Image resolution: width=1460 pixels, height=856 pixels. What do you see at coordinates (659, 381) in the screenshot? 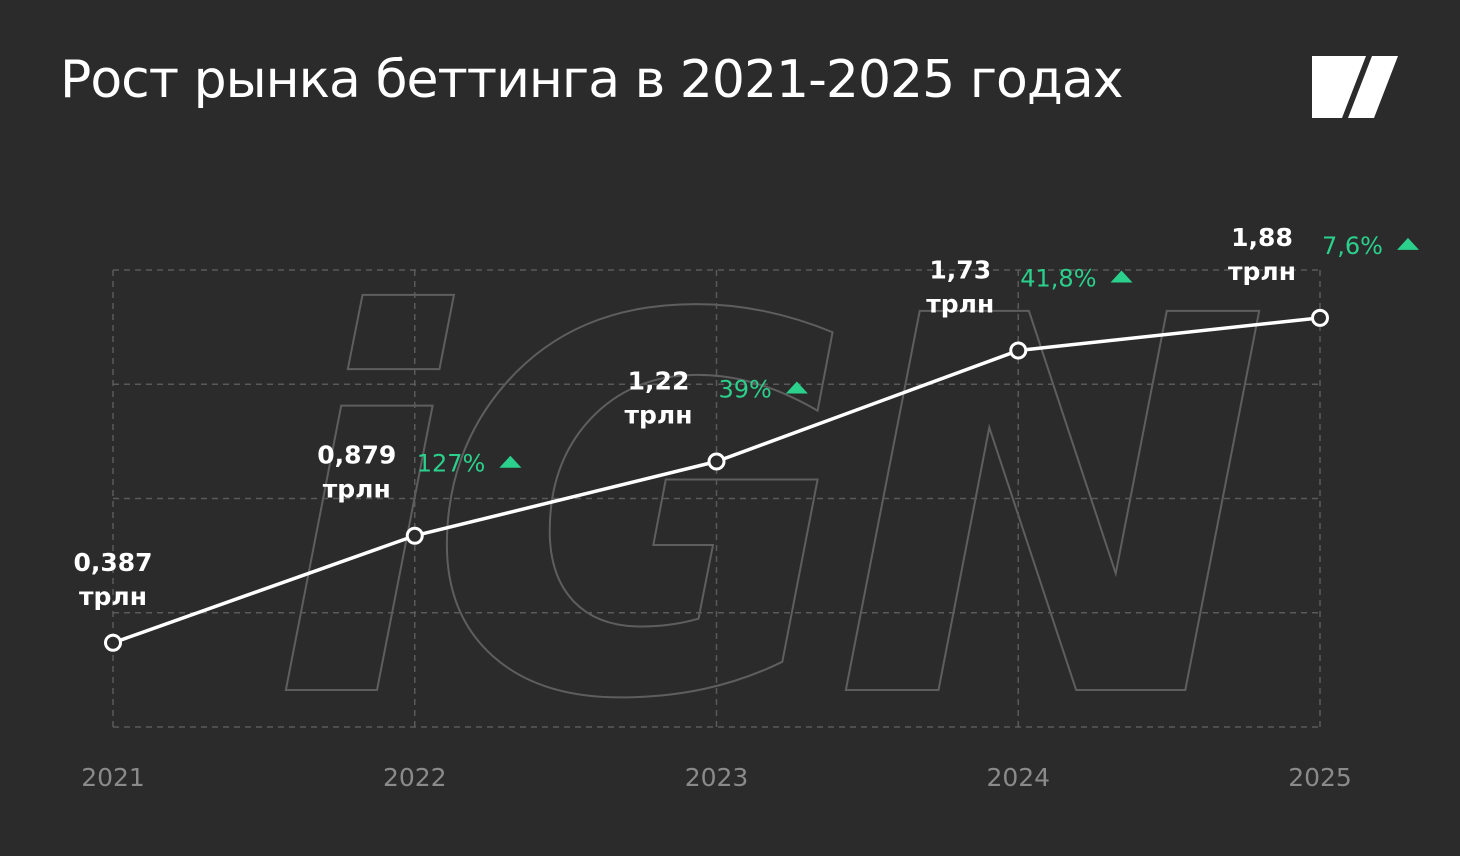
I see `data-value-label: 1,22` at bounding box center [659, 381].